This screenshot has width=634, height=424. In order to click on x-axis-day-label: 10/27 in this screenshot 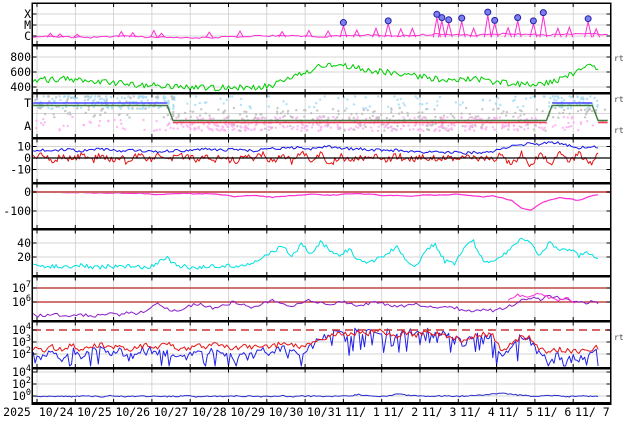, I will do `click(171, 412)`.